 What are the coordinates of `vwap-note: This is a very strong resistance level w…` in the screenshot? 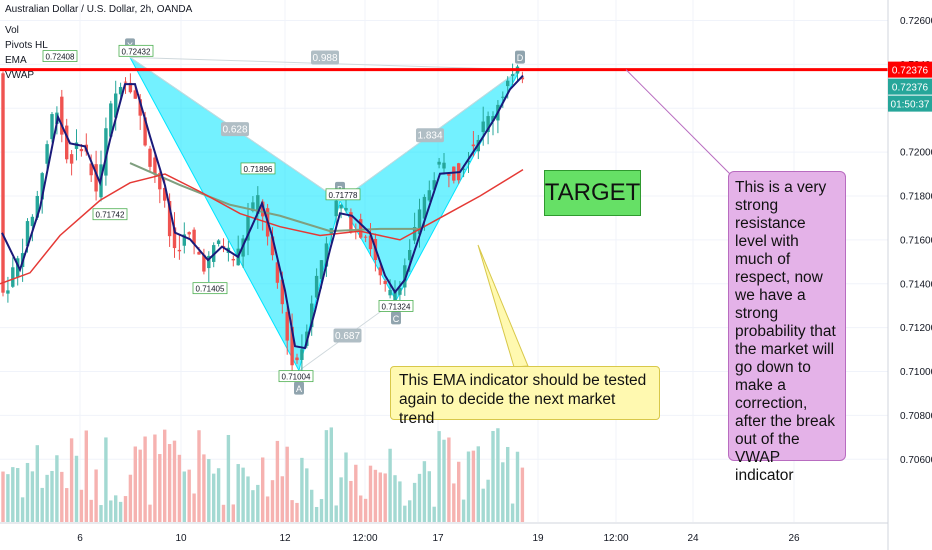 It's located at (787, 327).